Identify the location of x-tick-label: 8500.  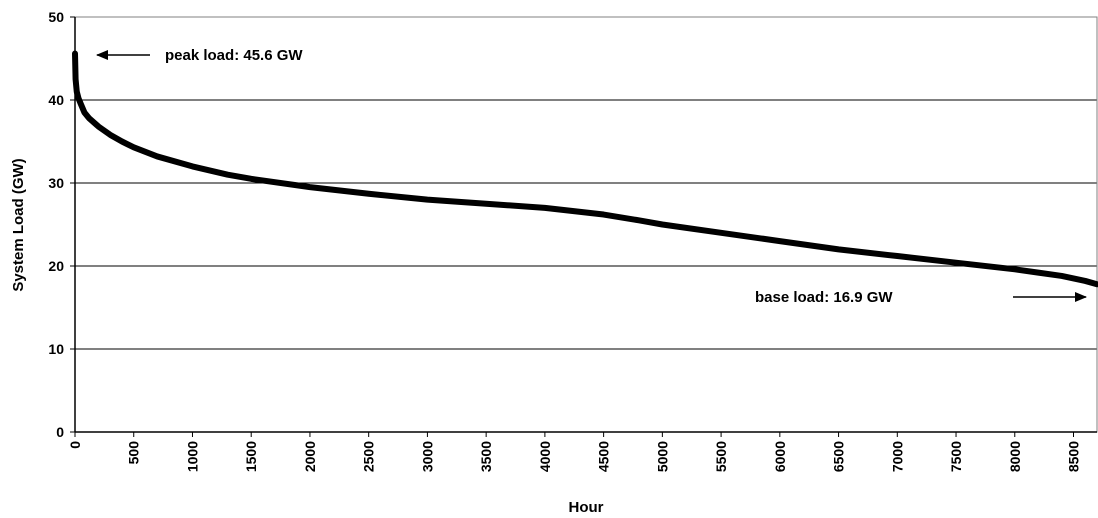
(1074, 456).